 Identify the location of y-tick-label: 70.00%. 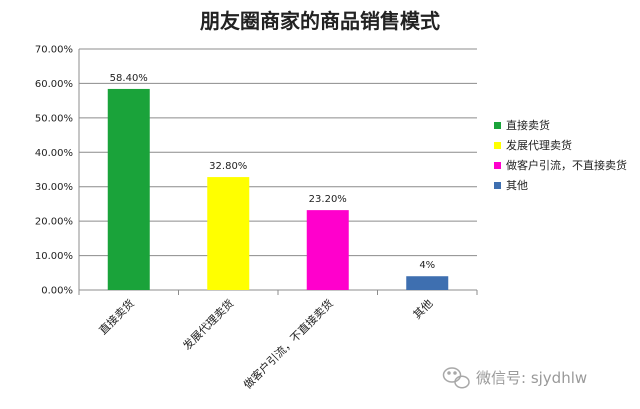
(54, 50).